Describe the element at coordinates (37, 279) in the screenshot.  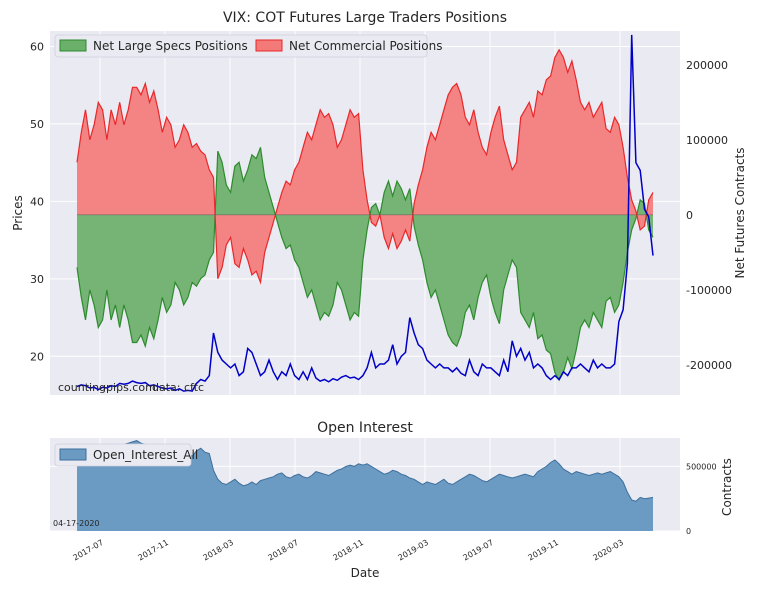
I see `left-ytick-label: 30` at that location.